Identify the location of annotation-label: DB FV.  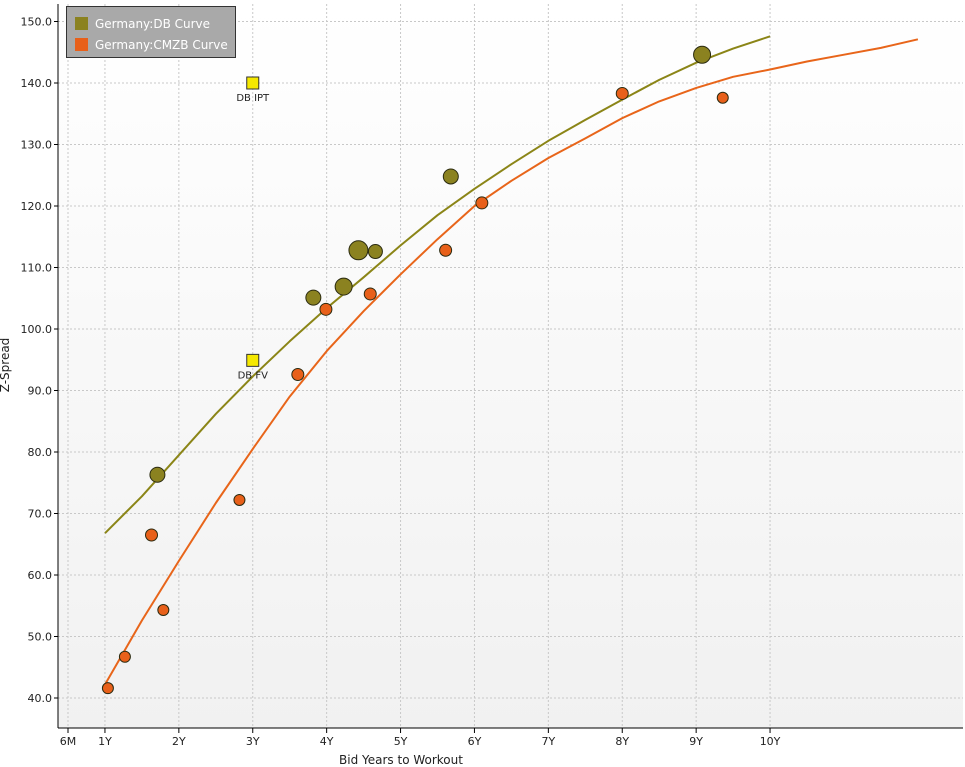
(253, 375).